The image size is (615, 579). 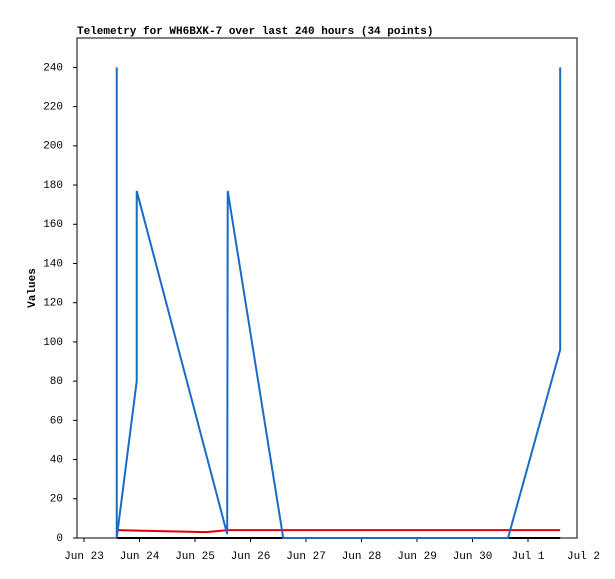 I want to click on y-tick-label: 0, so click(x=59, y=539).